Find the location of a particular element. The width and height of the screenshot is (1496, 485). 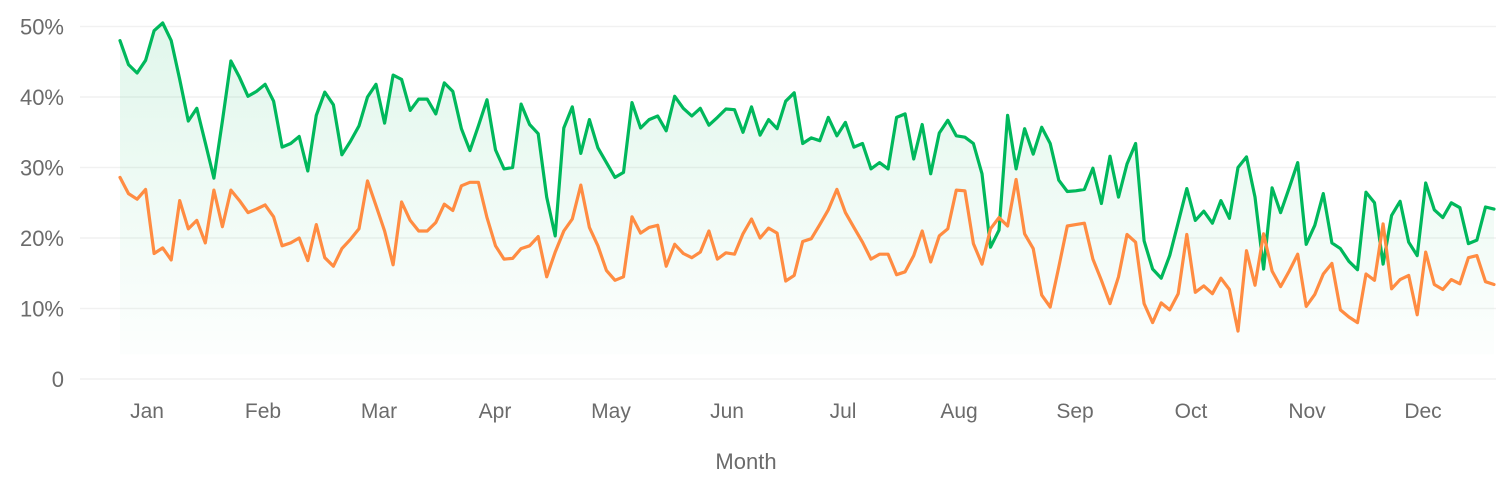

y-tick-label: 30% is located at coordinates (42, 168).